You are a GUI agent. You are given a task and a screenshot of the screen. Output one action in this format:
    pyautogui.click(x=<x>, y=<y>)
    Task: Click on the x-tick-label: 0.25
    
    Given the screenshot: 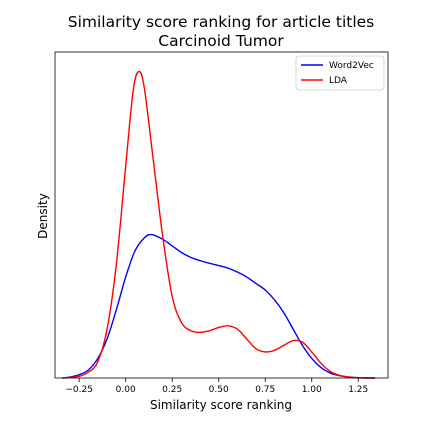 What is the action you would take?
    pyautogui.click(x=172, y=390)
    